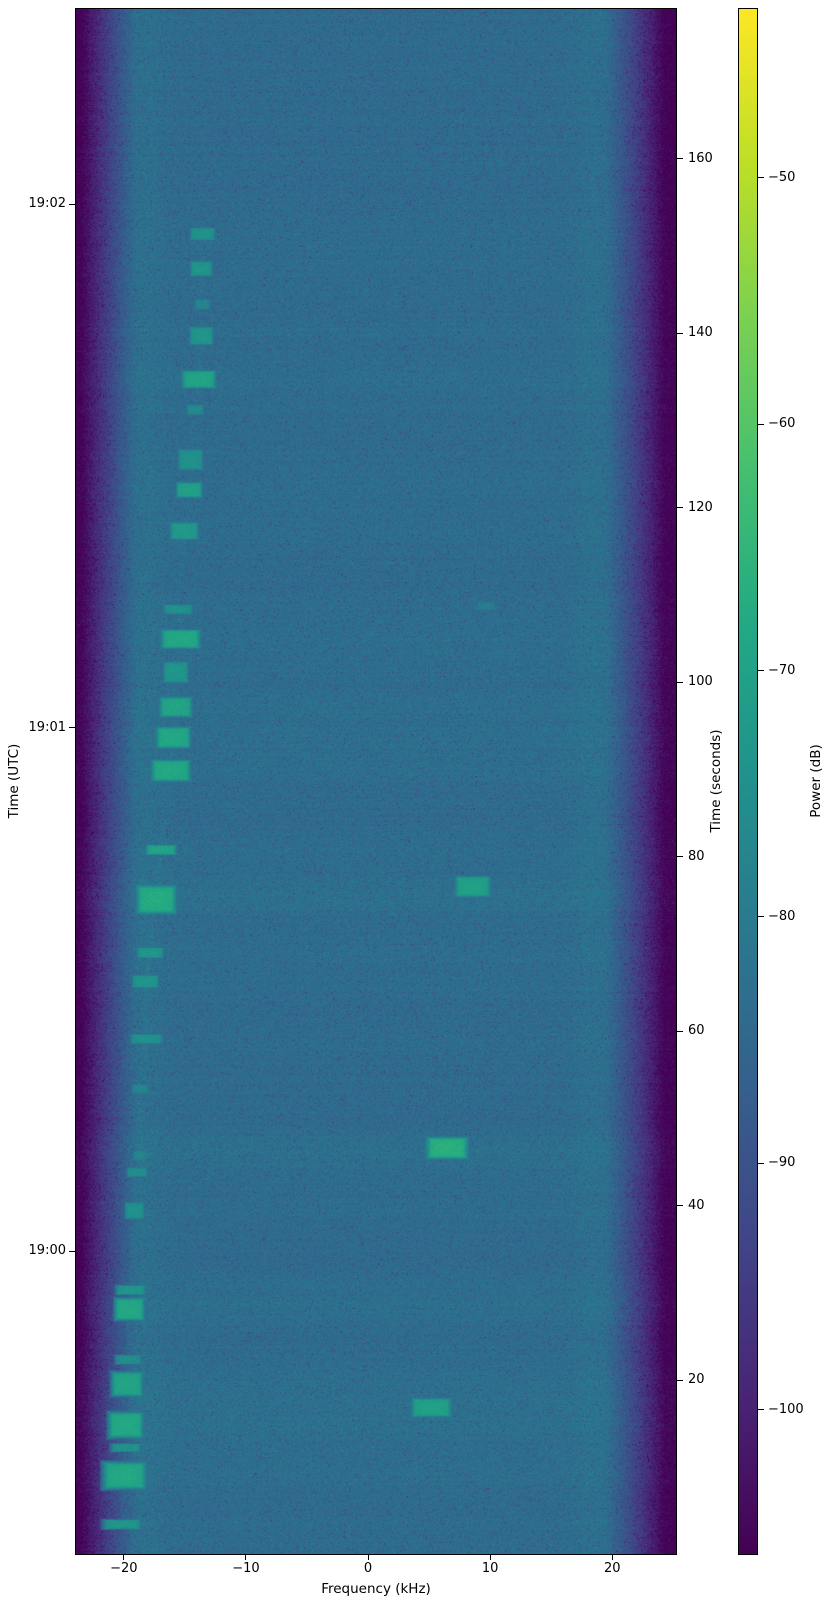 The width and height of the screenshot is (832, 1603). I want to click on colorbar, so click(748, 781).